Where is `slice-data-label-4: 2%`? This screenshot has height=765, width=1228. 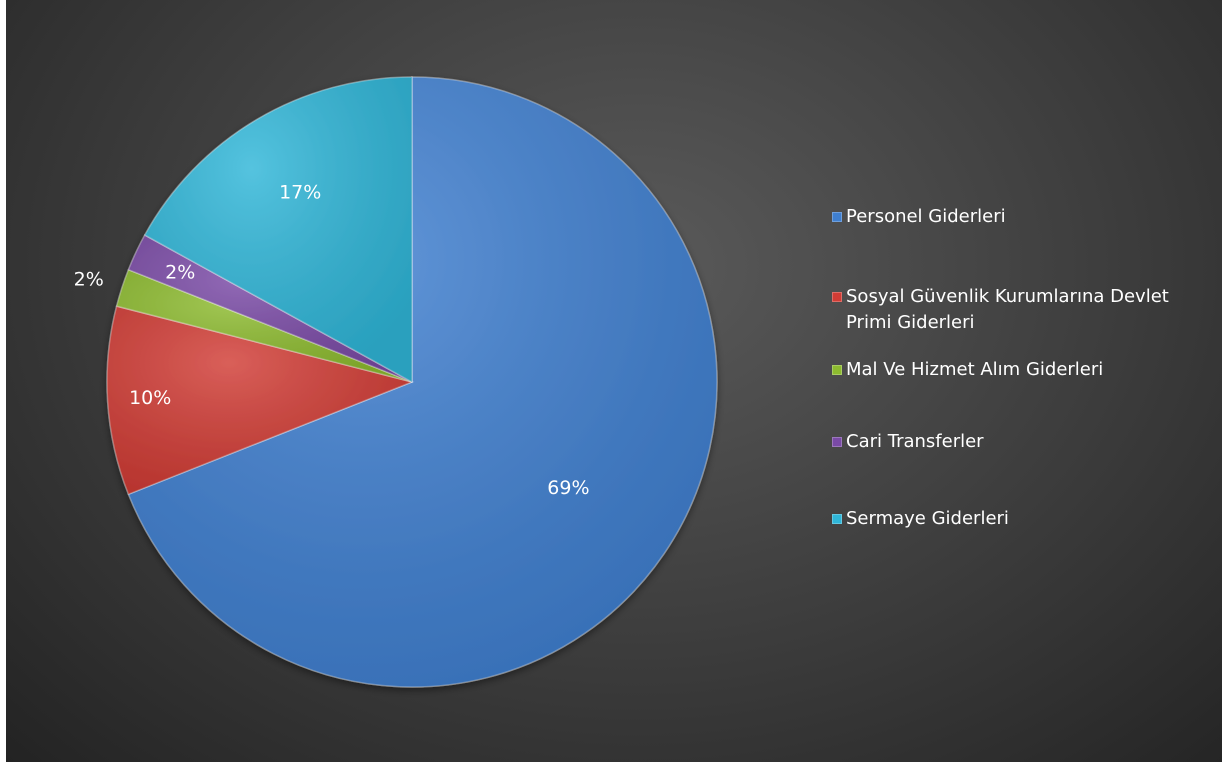 slice-data-label-4: 2% is located at coordinates (180, 272).